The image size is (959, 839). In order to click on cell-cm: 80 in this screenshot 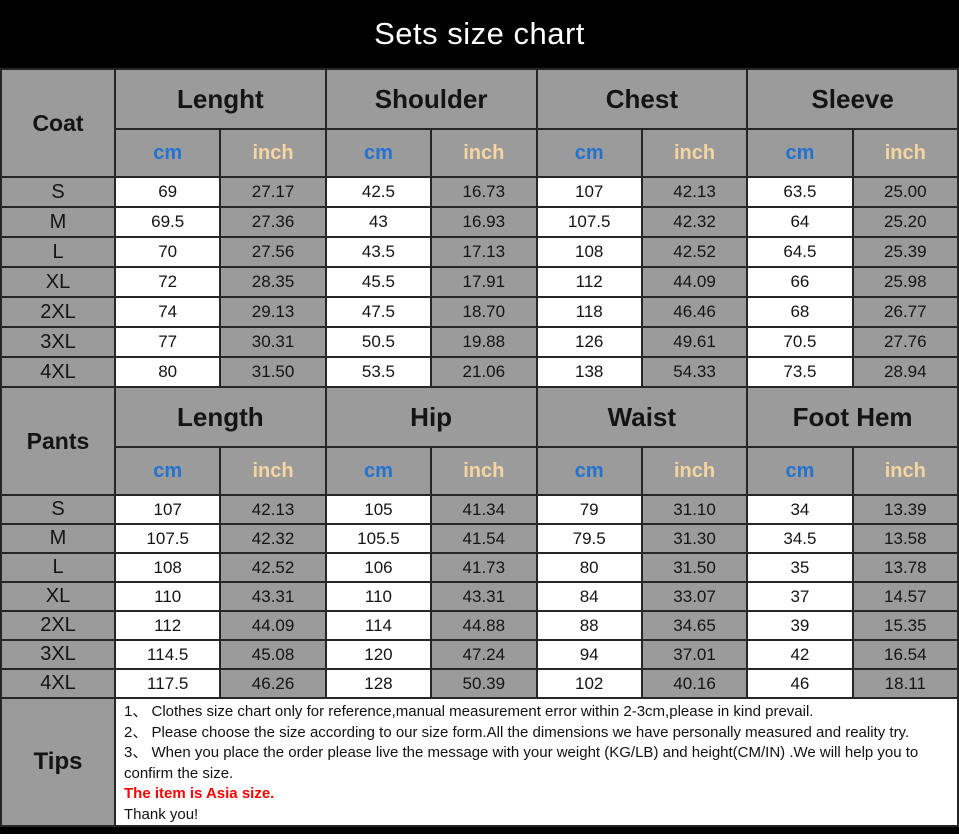, I will do `click(589, 567)`.